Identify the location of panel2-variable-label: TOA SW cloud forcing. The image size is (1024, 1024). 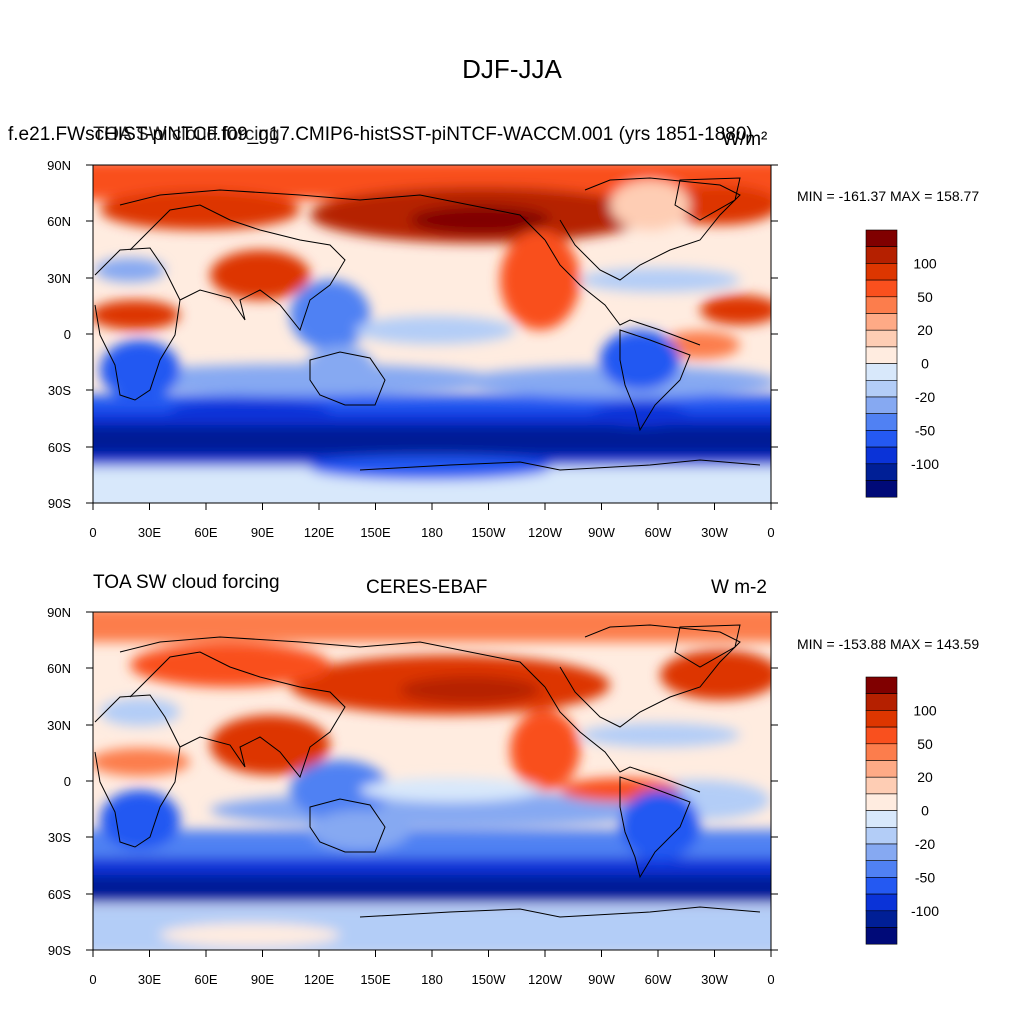
(186, 582).